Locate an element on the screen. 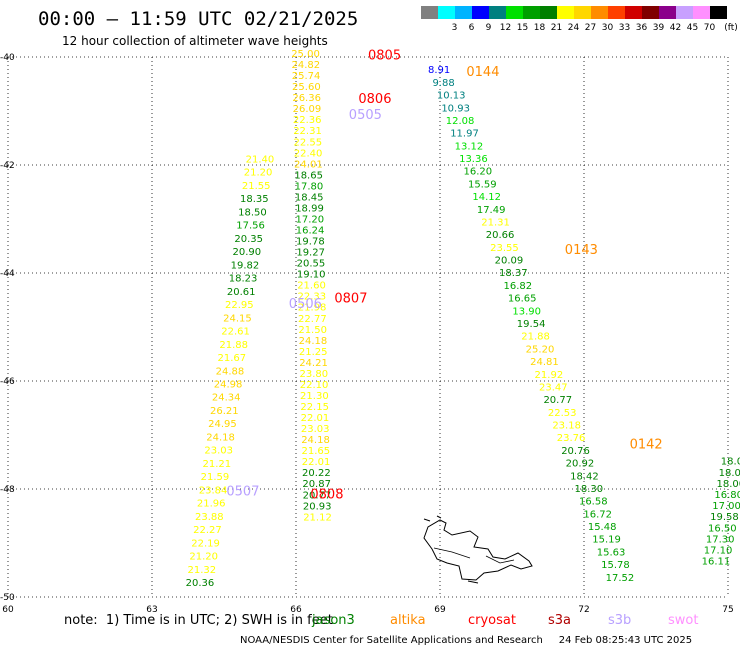 Image resolution: width=740 pixels, height=650 pixels. mission-label: cryosat is located at coordinates (492, 620).